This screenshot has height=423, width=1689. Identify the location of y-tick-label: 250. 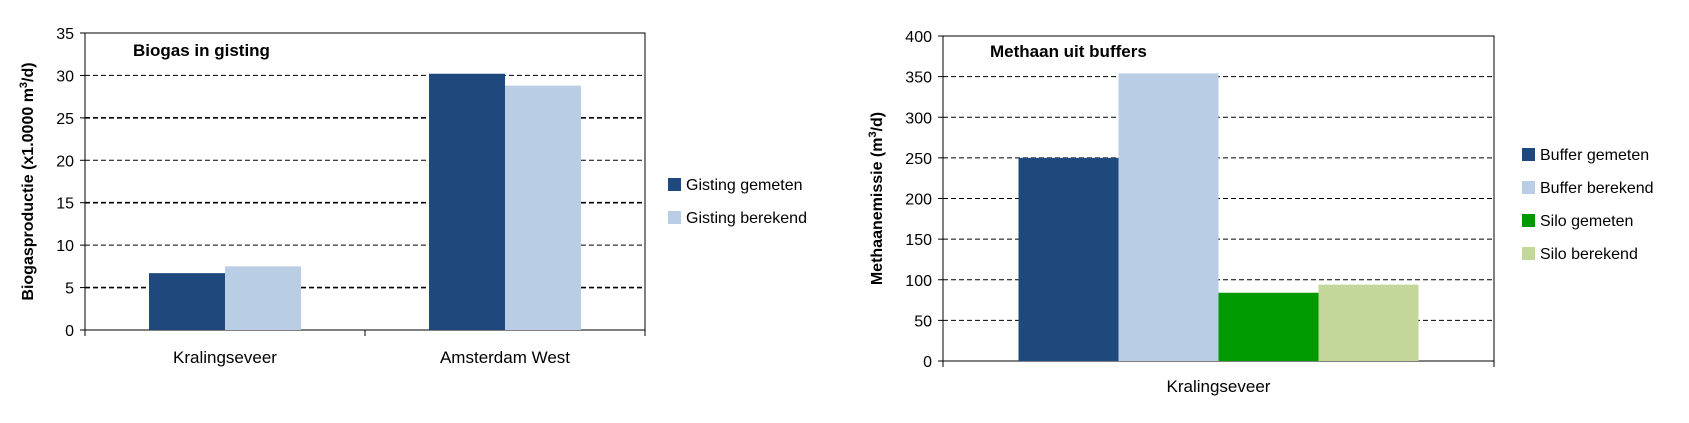
(918, 159).